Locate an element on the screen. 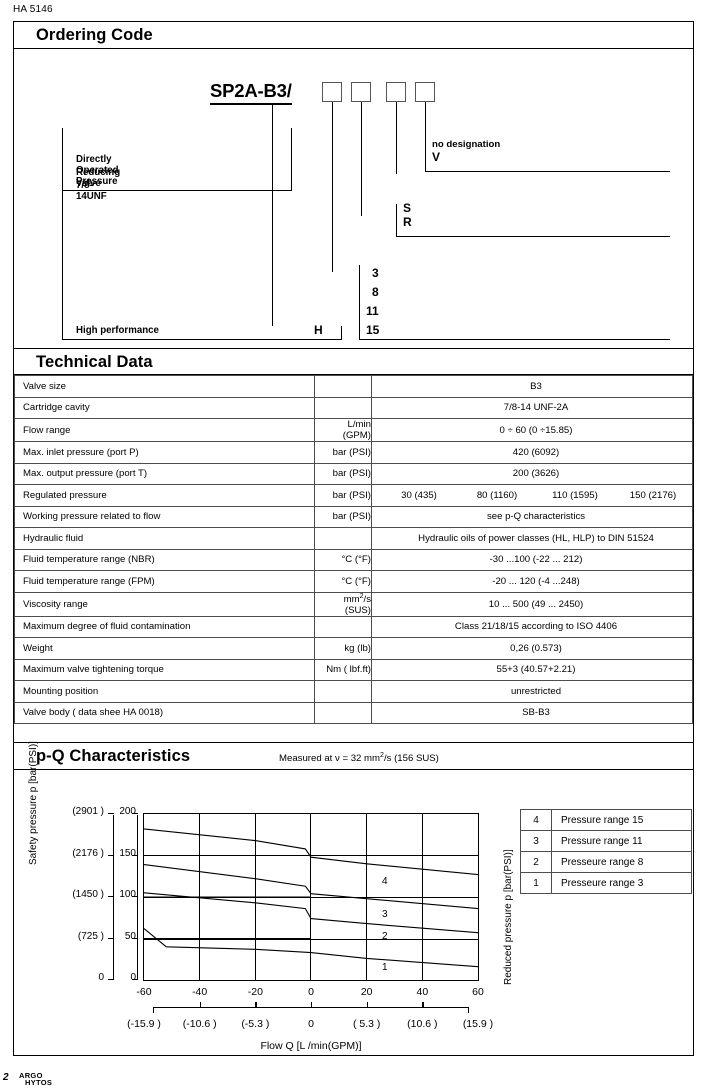  tech-row-value-part: 30 (435) is located at coordinates (419, 495).